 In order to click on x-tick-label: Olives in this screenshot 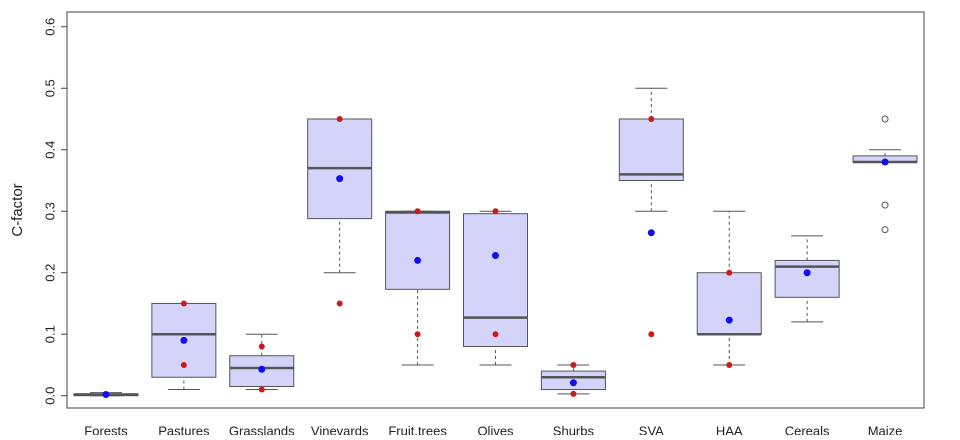, I will do `click(495, 429)`.